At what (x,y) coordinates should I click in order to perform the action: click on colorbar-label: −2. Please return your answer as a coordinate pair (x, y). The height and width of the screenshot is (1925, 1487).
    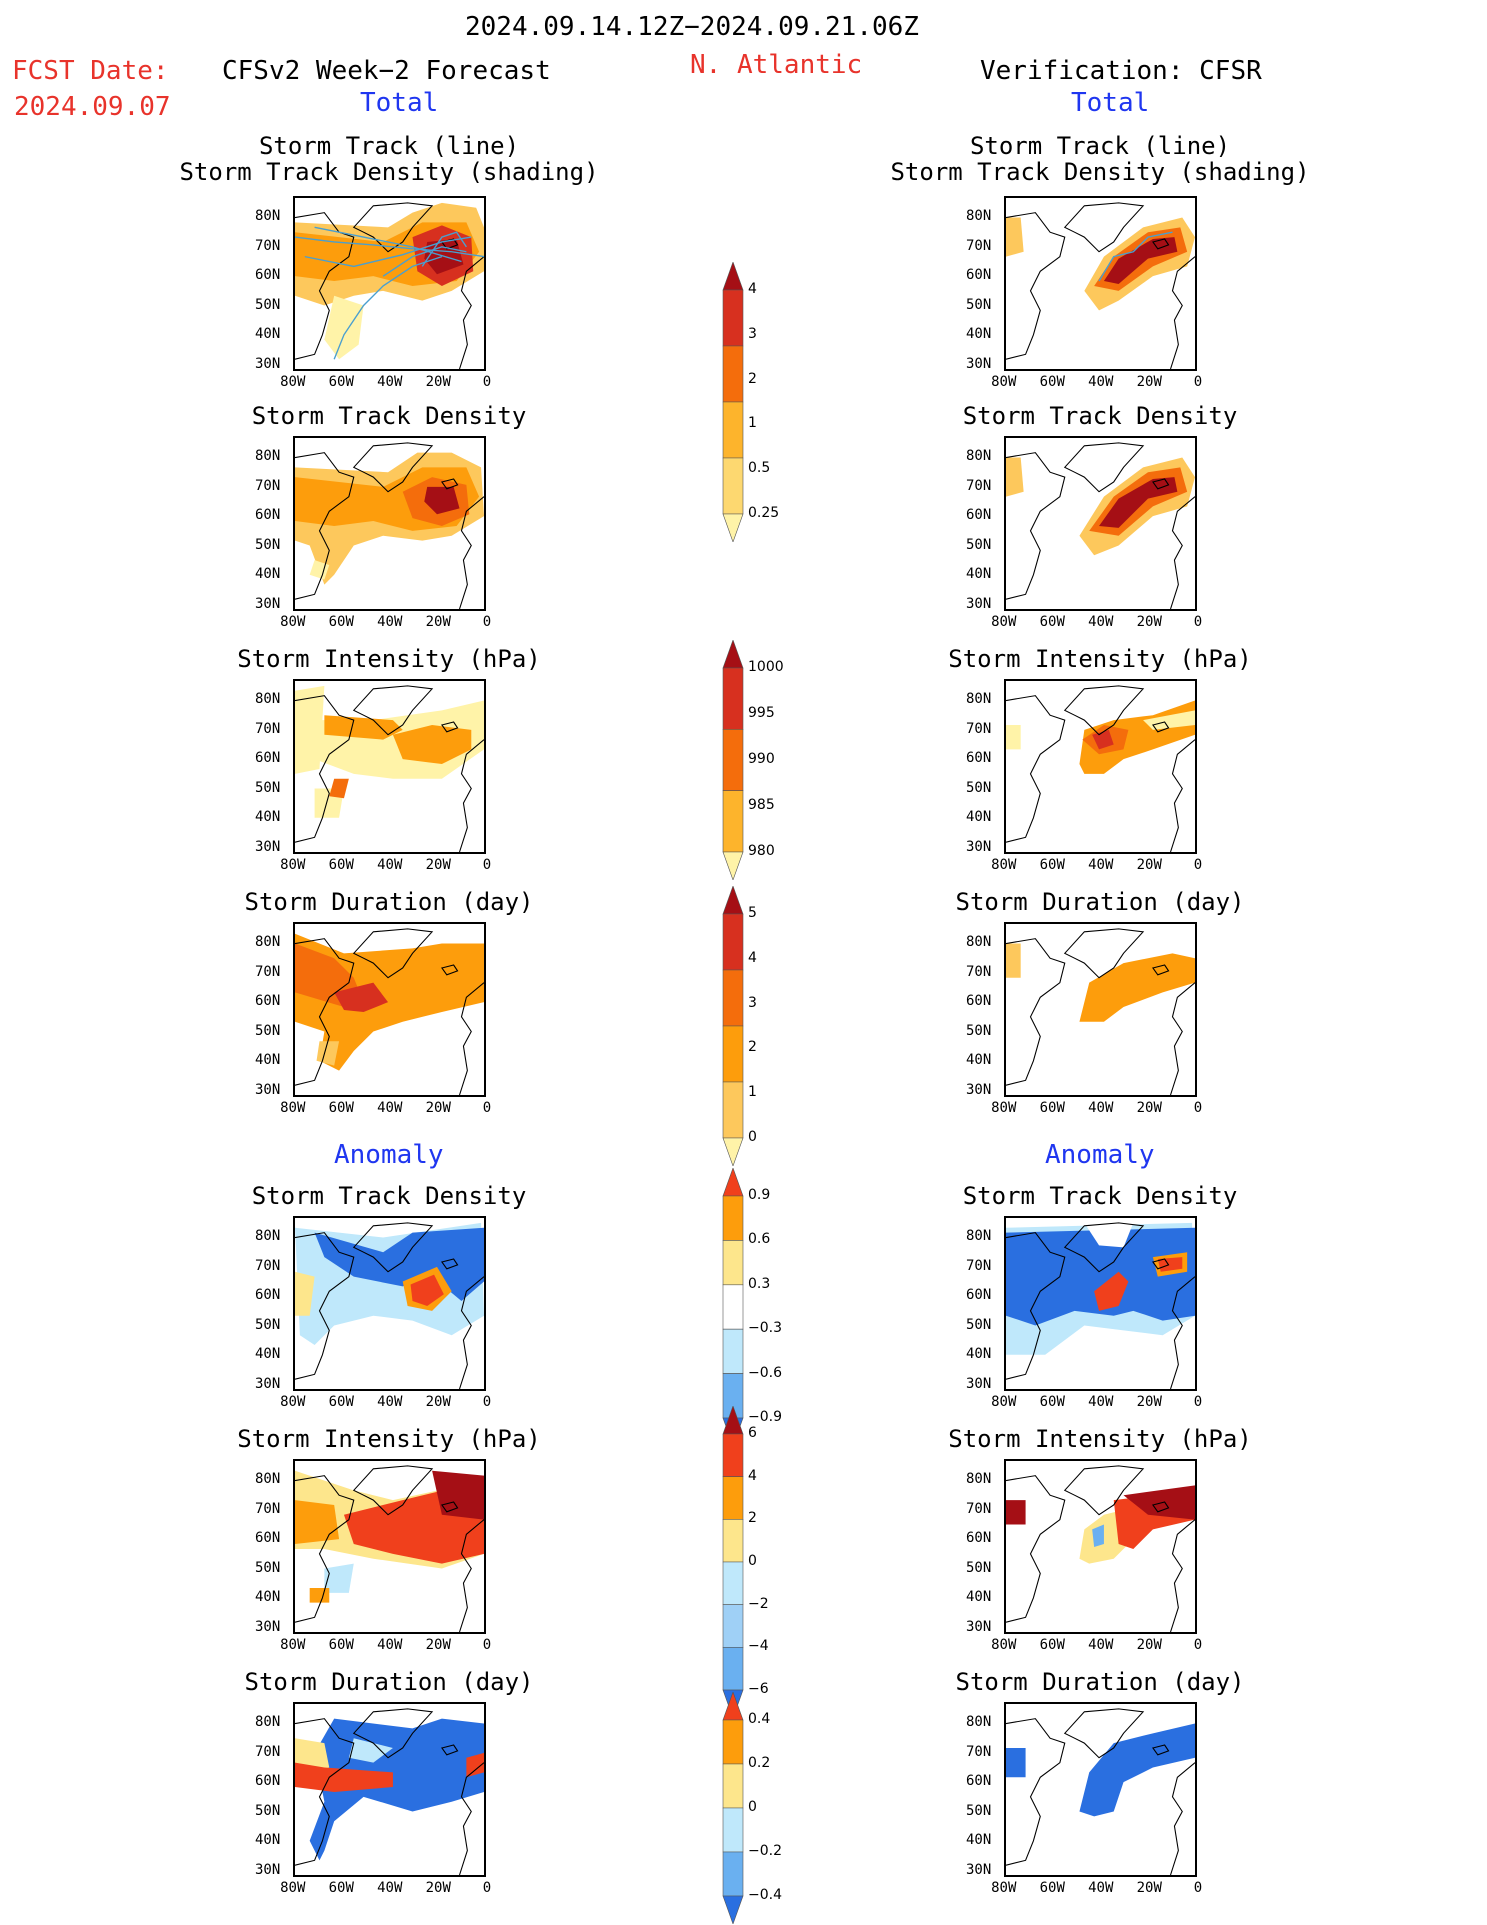
    Looking at the image, I should click on (758, 1603).